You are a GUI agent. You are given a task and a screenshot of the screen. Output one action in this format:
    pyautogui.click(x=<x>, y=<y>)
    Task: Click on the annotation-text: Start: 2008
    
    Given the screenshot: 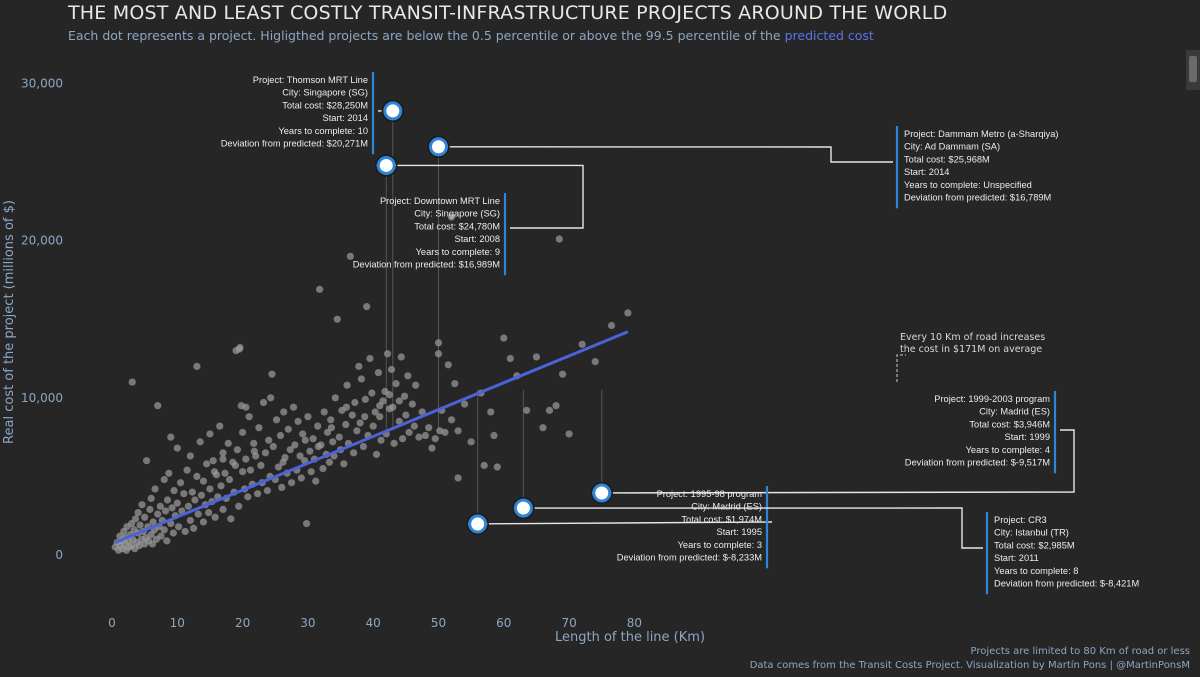 What is the action you would take?
    pyautogui.click(x=477, y=239)
    